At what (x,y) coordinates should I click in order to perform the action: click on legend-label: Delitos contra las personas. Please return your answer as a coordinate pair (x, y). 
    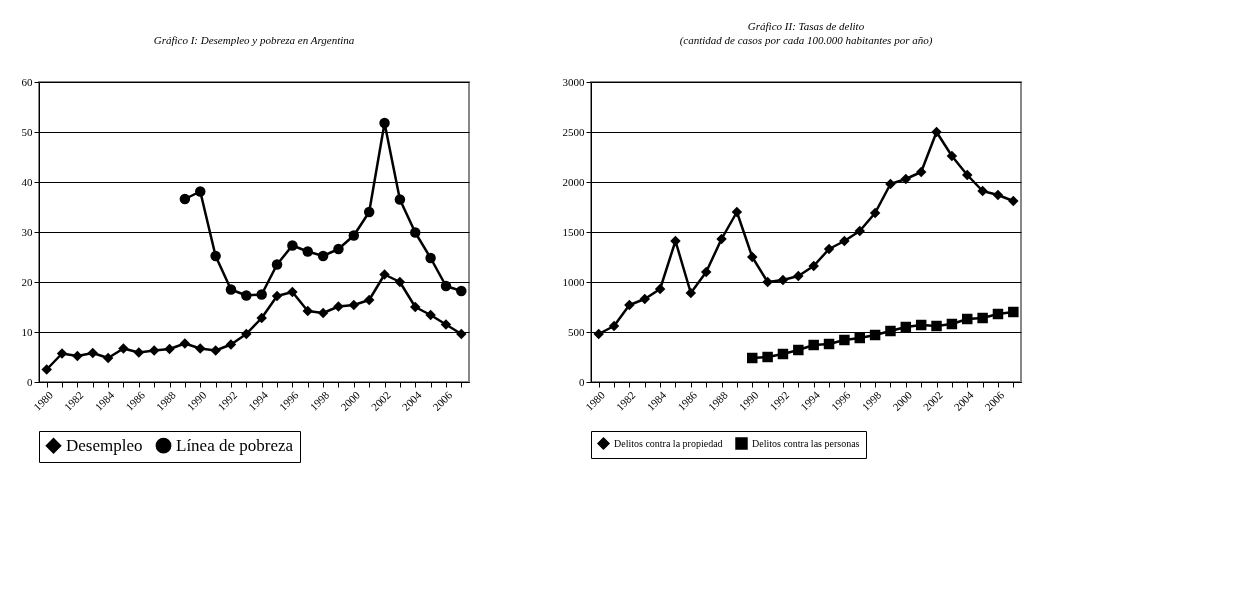
    Looking at the image, I should click on (806, 443).